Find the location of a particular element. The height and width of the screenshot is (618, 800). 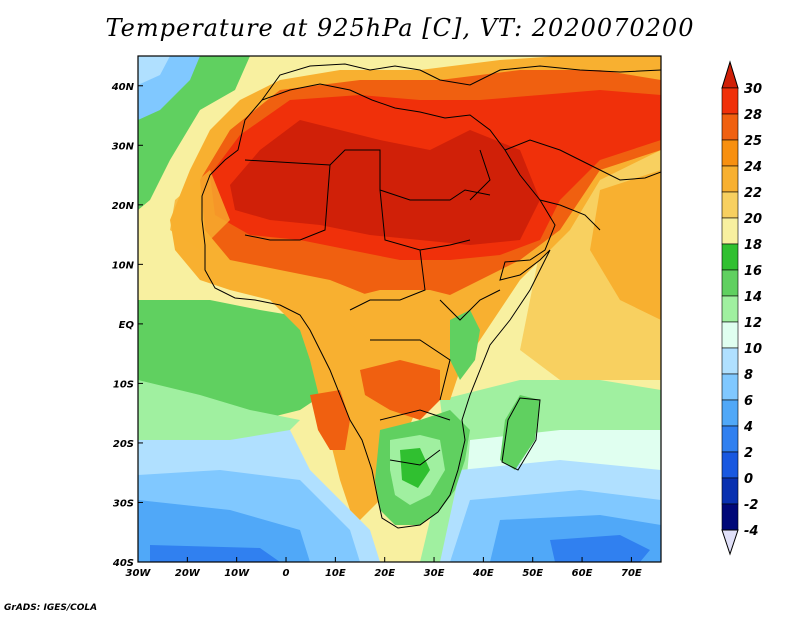

x-tick-label: 10E is located at coordinates (335, 573).